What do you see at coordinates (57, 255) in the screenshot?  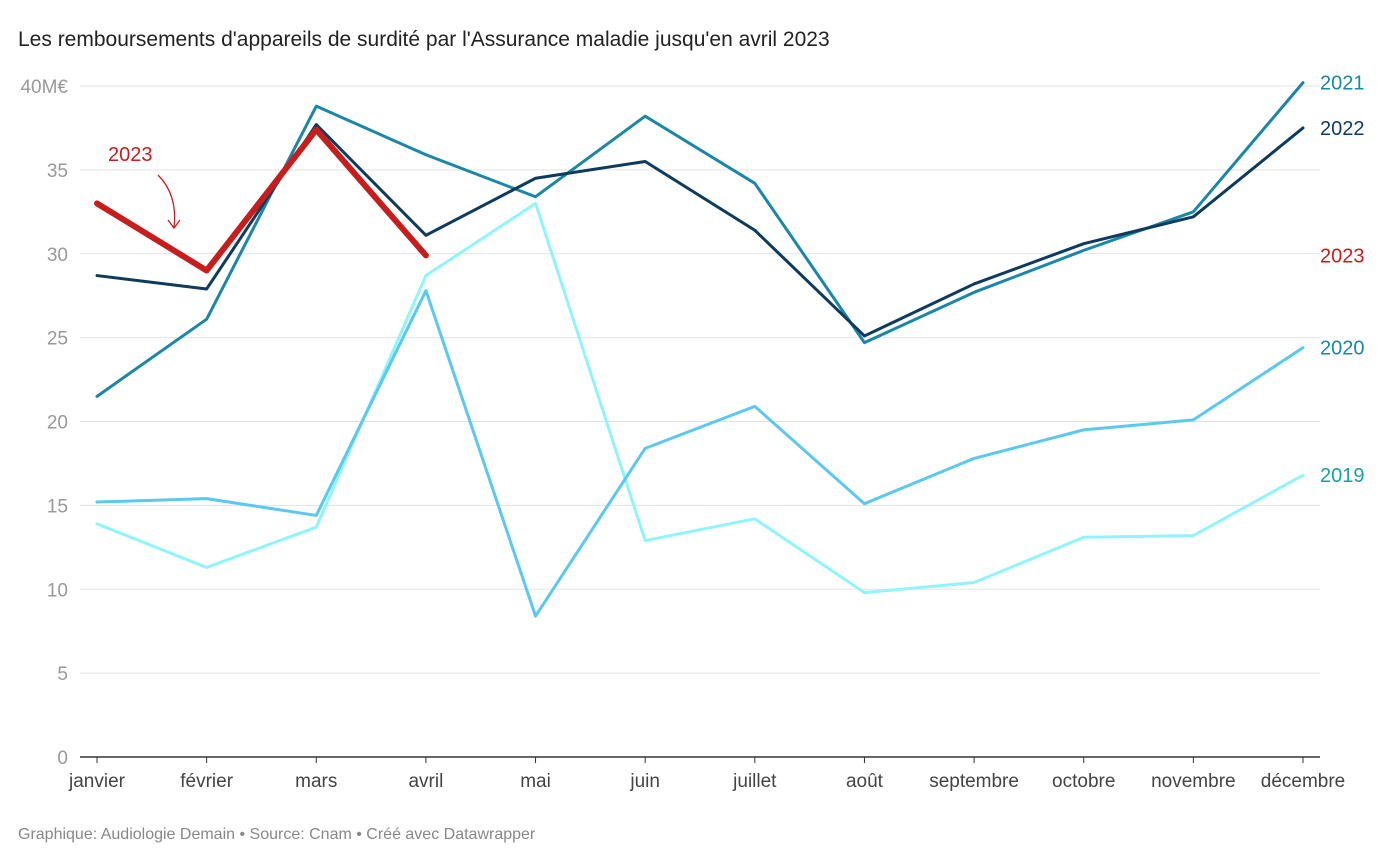 I see `y-tick-label: 30` at bounding box center [57, 255].